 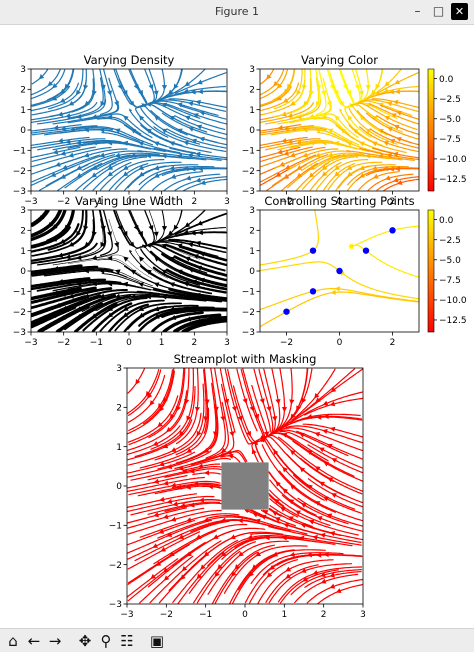 I want to click on save-icon: ▣, so click(x=157, y=640).